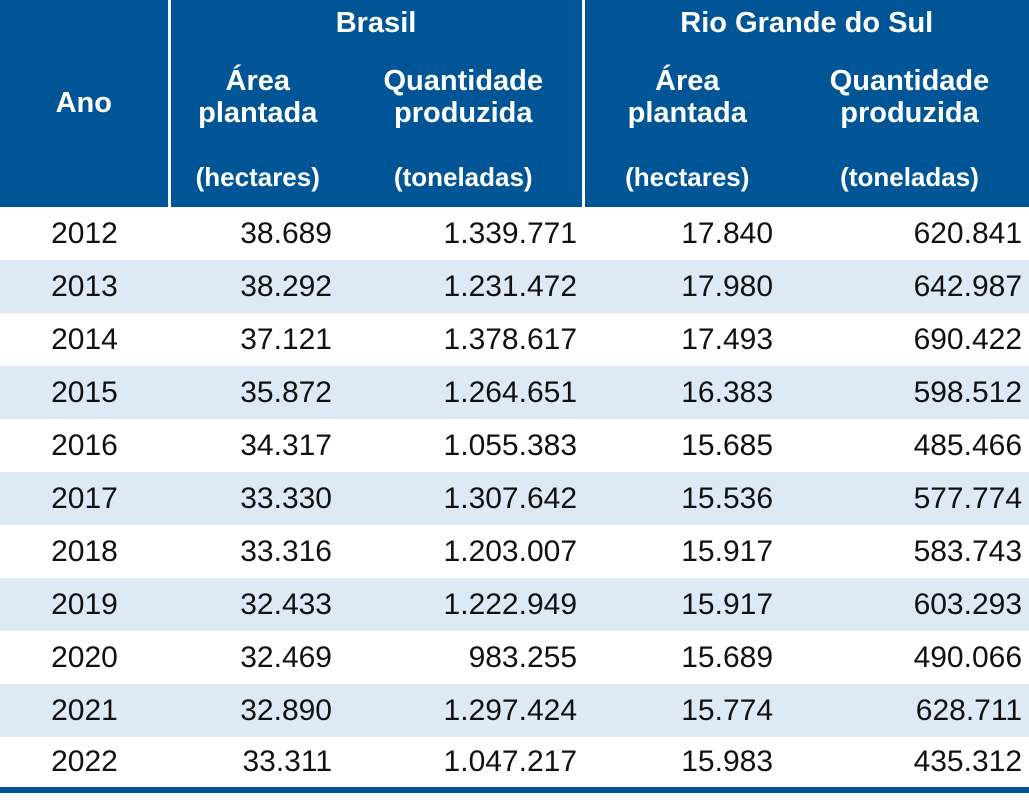 Image resolution: width=1029 pixels, height=800 pixels. Describe the element at coordinates (84, 286) in the screenshot. I see `cell-year: 2013` at that location.